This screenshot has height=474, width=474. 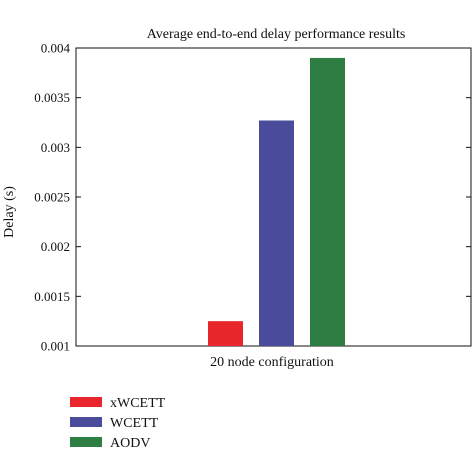 I want to click on y-tick-label: 0.0015, so click(x=52, y=296).